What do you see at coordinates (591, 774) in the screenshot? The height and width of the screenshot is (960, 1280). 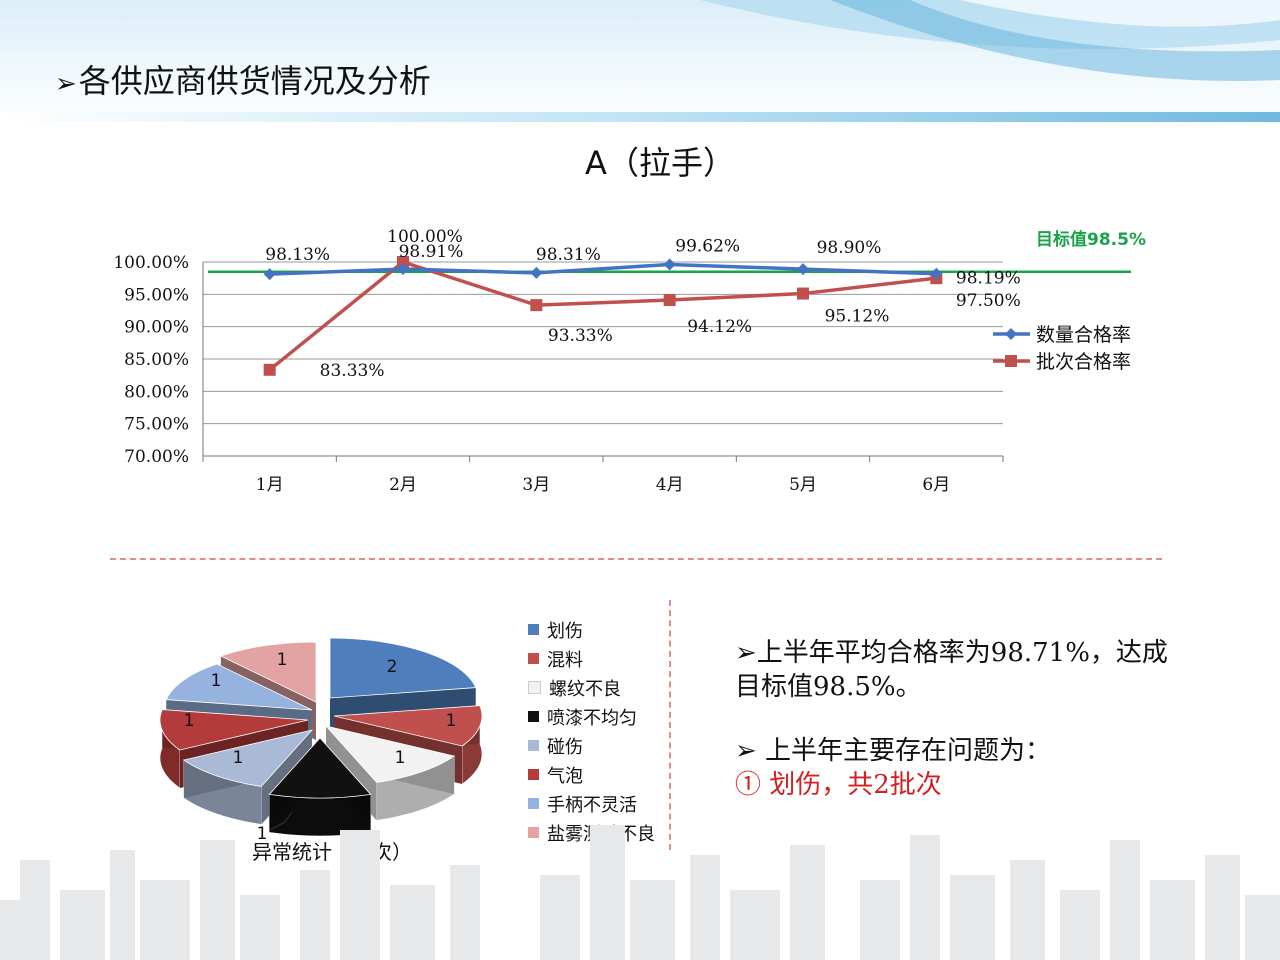 I see `pie-legend-item: 气泡` at bounding box center [591, 774].